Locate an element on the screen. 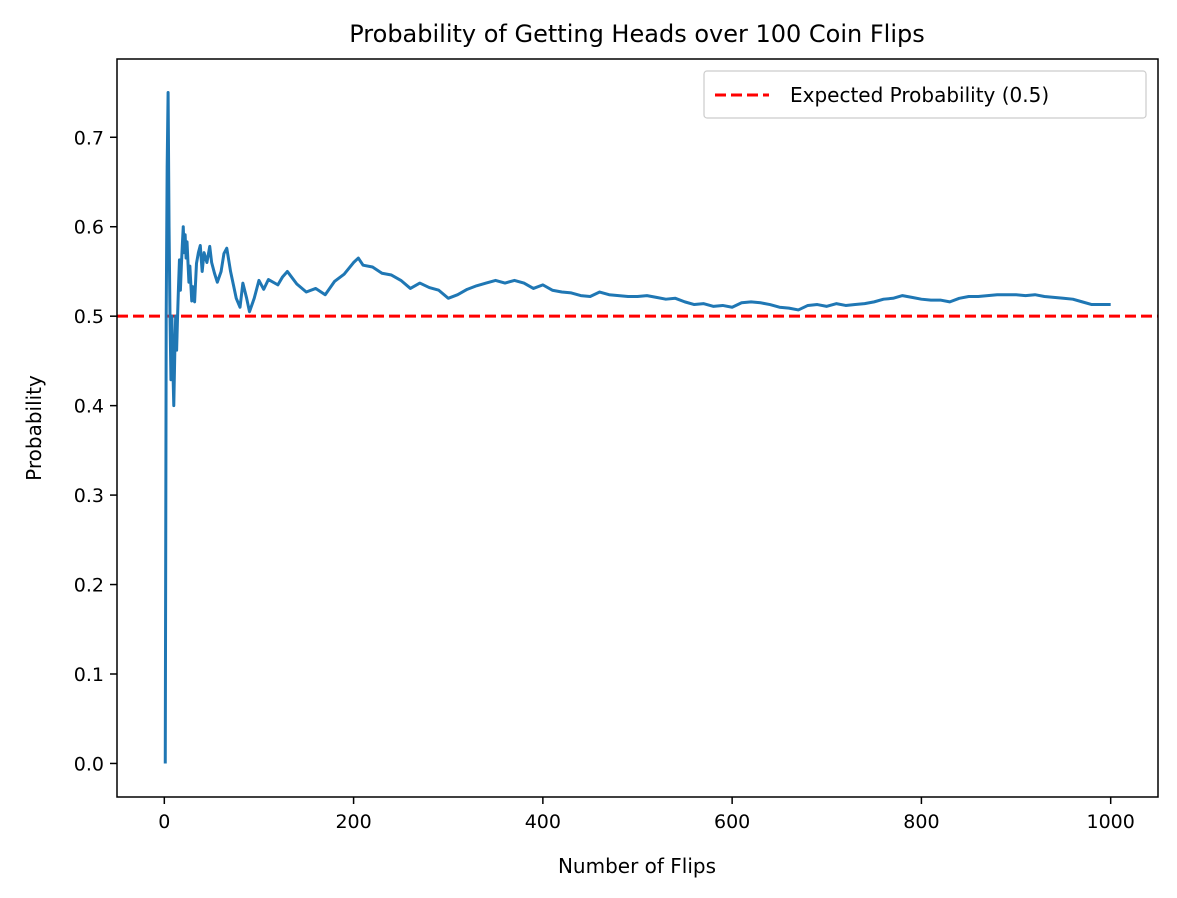 The width and height of the screenshot is (1177, 898). legend: Expected Probability (0.5) is located at coordinates (925, 94).